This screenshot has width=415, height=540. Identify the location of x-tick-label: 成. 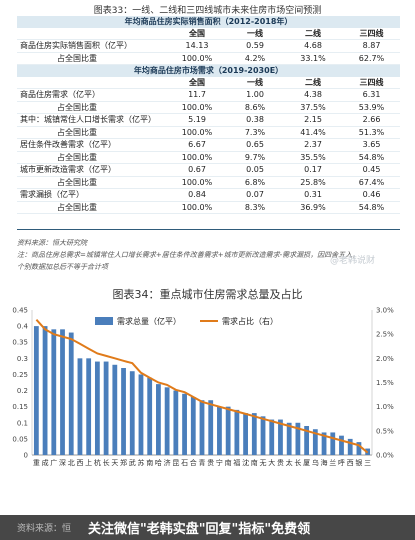
(45, 462).